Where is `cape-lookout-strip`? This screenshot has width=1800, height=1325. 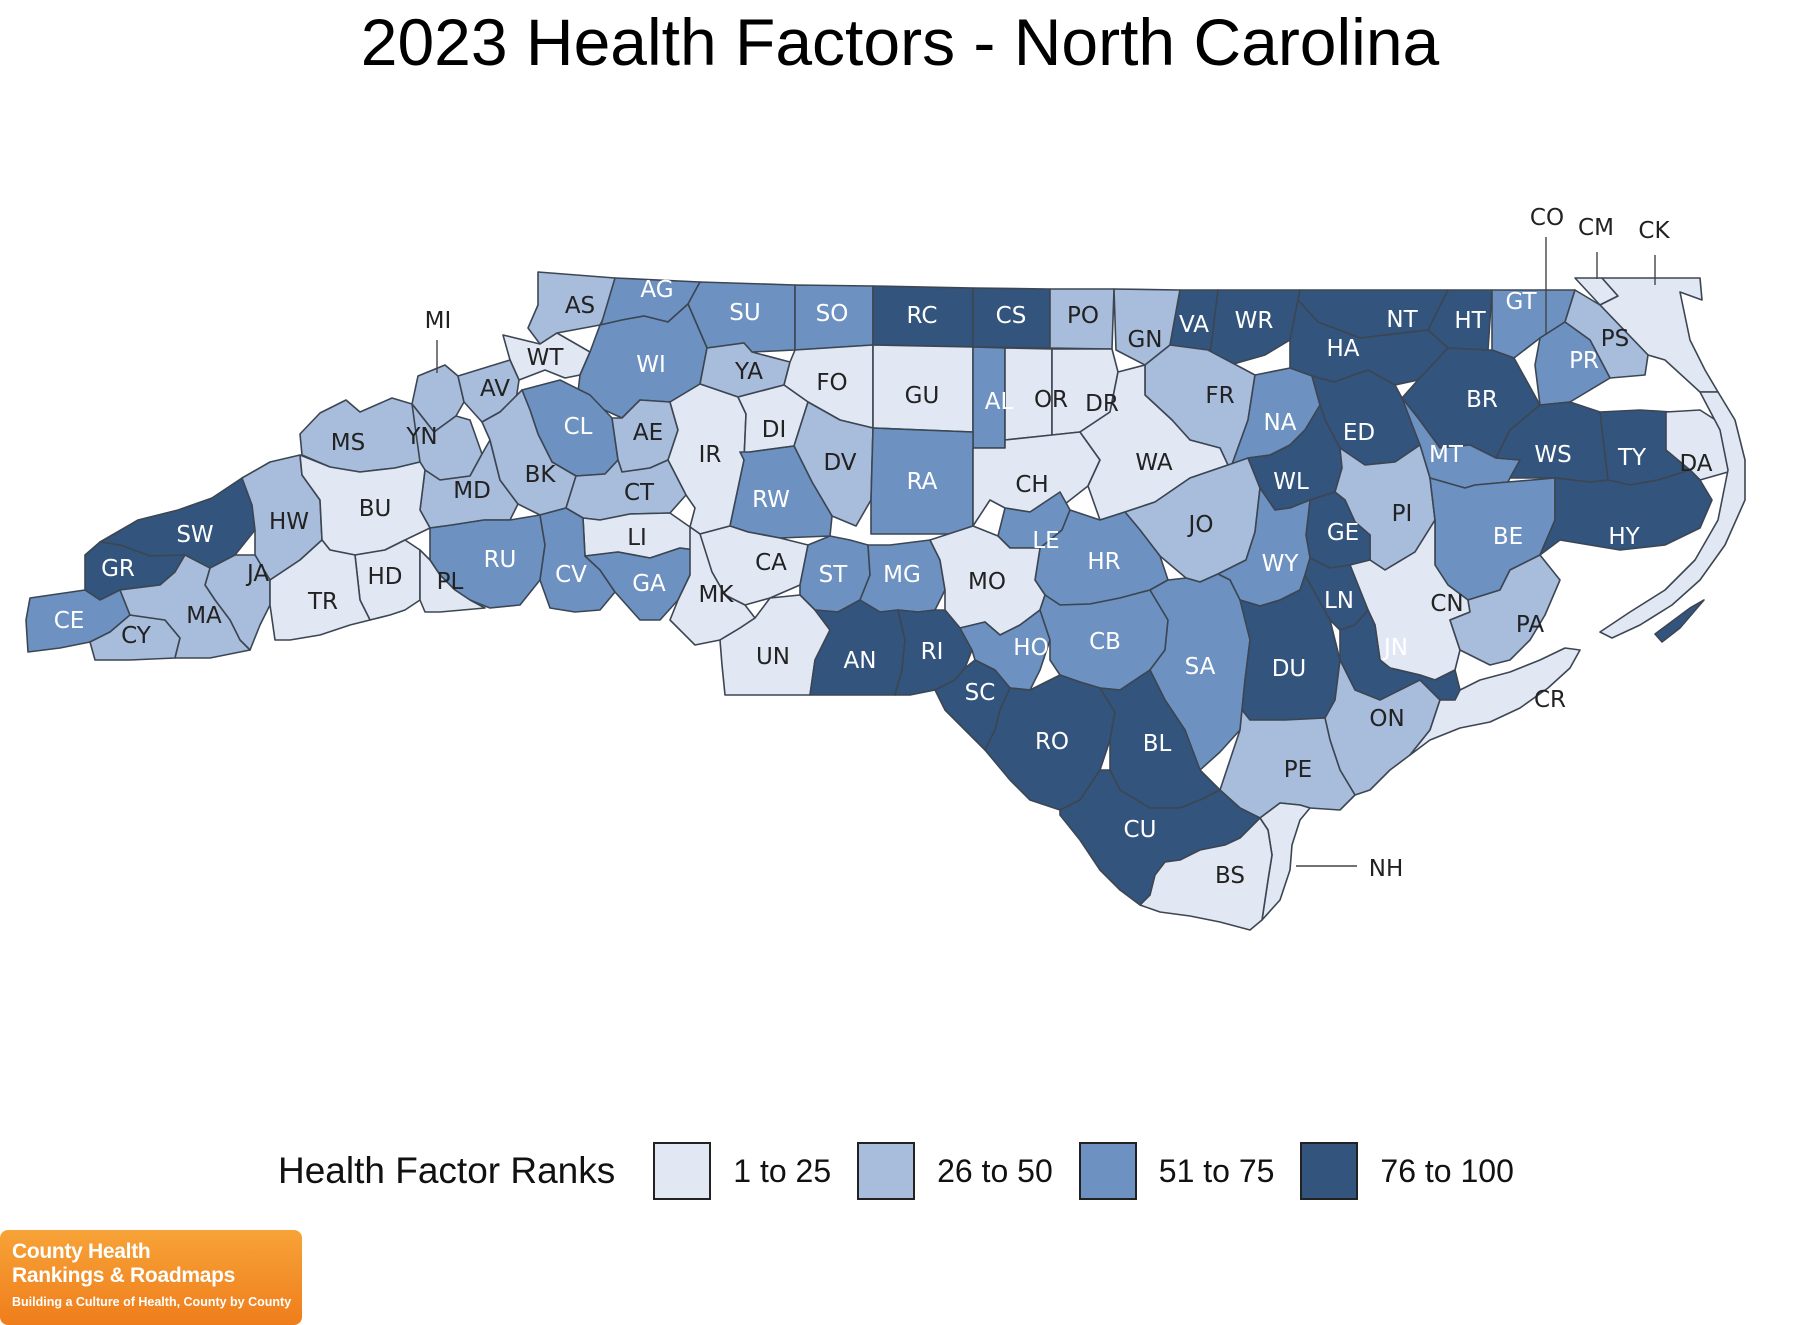
cape-lookout-strip is located at coordinates (1679, 621).